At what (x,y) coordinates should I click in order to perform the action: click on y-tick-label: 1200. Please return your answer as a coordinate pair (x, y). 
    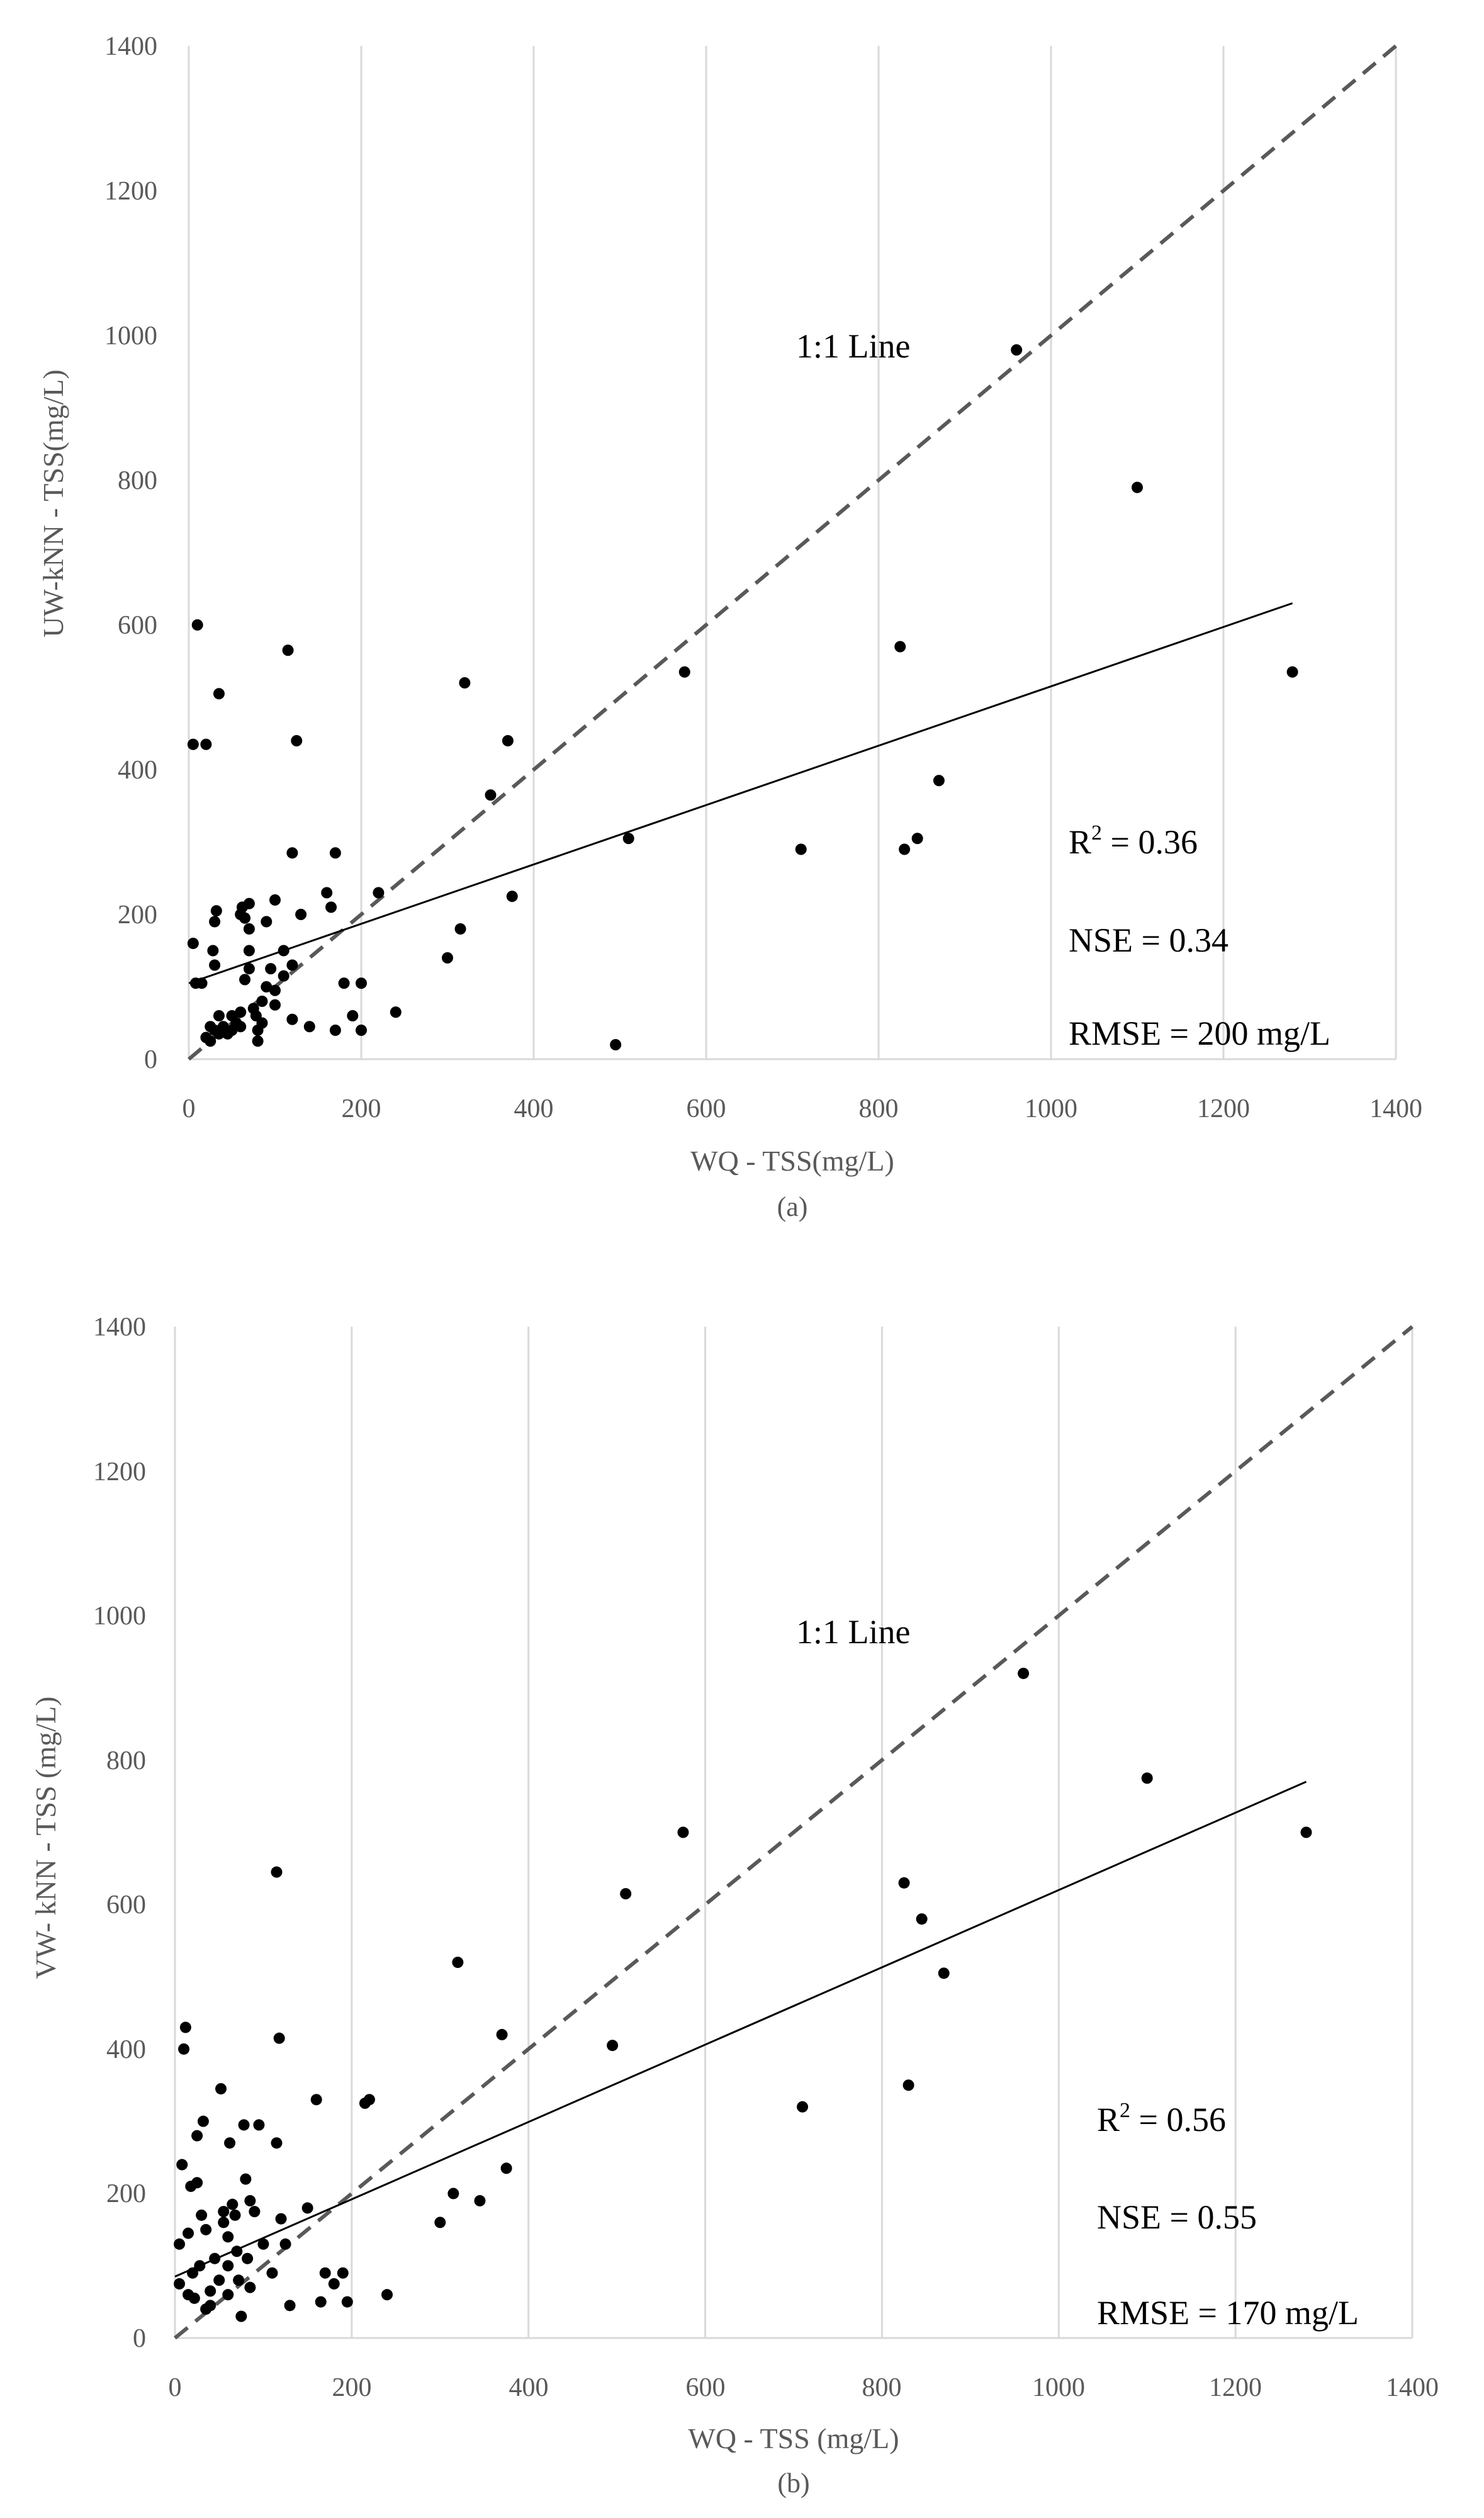
    Looking at the image, I should click on (119, 1472).